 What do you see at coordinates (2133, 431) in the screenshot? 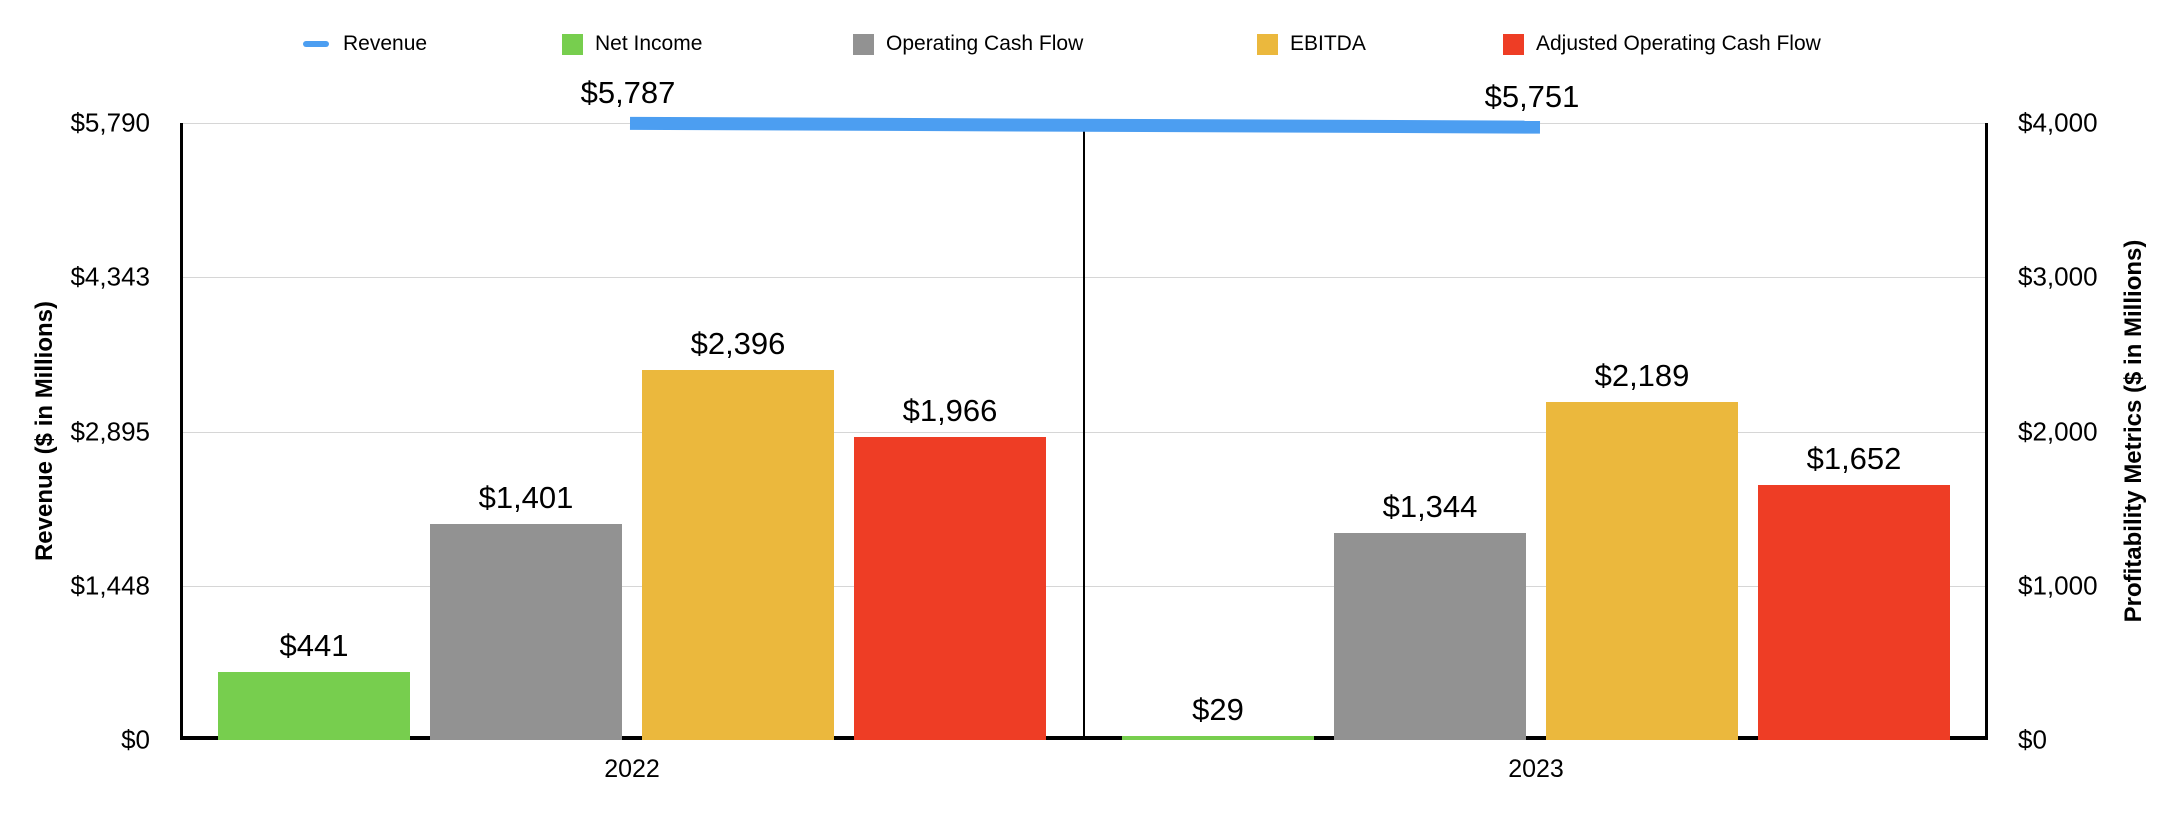
I see `right-axis-title: Profitability Metrics ($ in Millions)` at bounding box center [2133, 431].